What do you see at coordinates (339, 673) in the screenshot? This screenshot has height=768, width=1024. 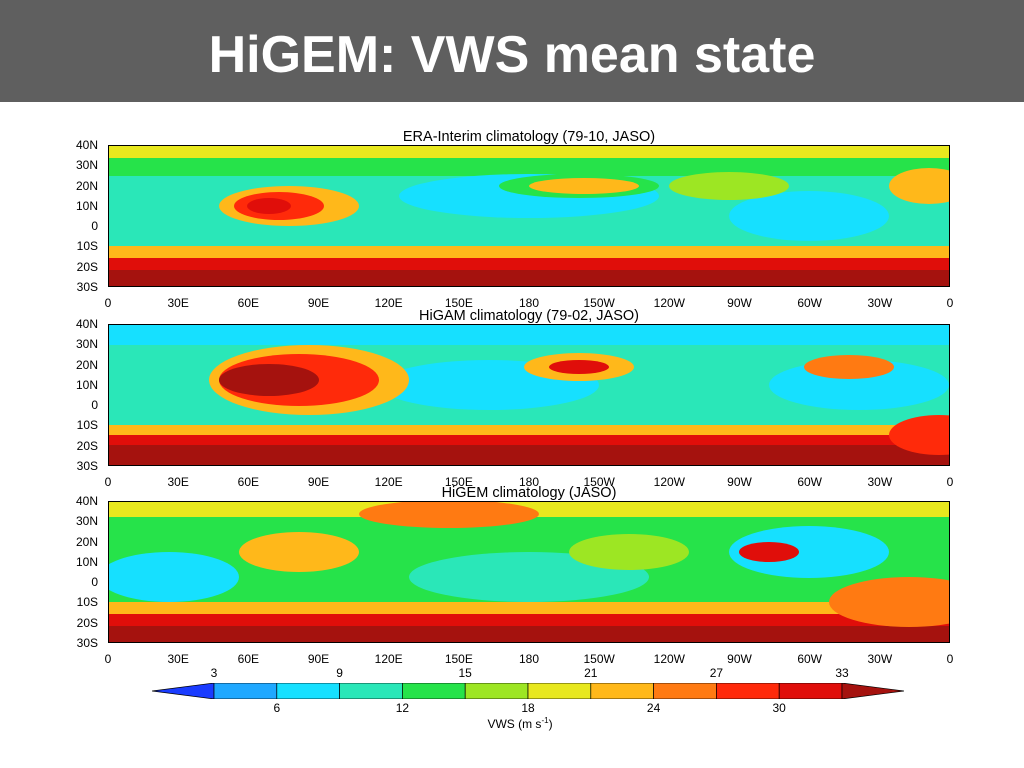 I see `colorbar-tick-label: 9` at bounding box center [339, 673].